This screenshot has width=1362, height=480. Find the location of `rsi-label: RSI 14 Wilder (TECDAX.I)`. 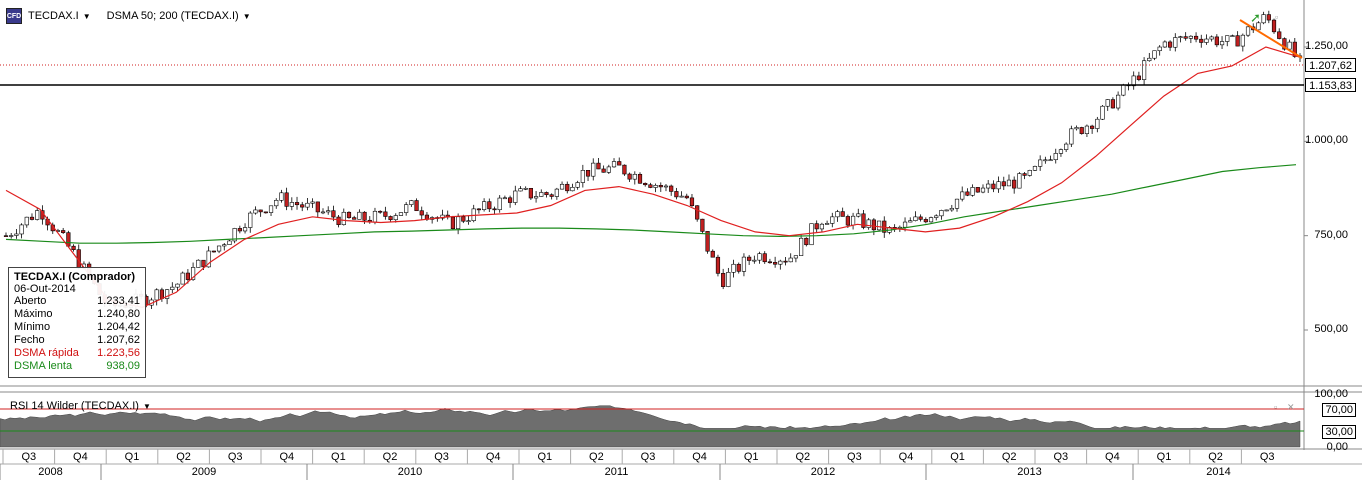

rsi-label: RSI 14 Wilder (TECDAX.I) is located at coordinates (74, 406).